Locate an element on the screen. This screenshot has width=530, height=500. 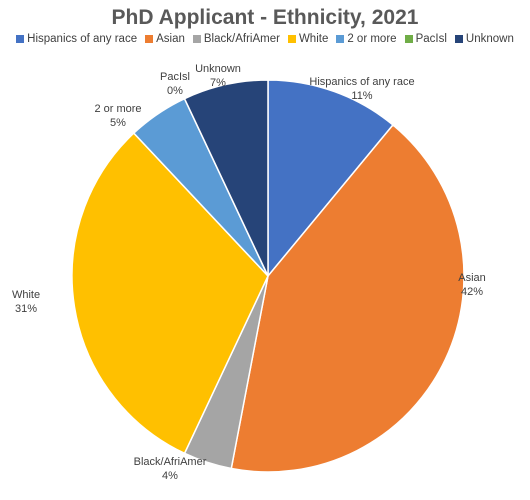
data-label: Asian 42% is located at coordinates (472, 285).